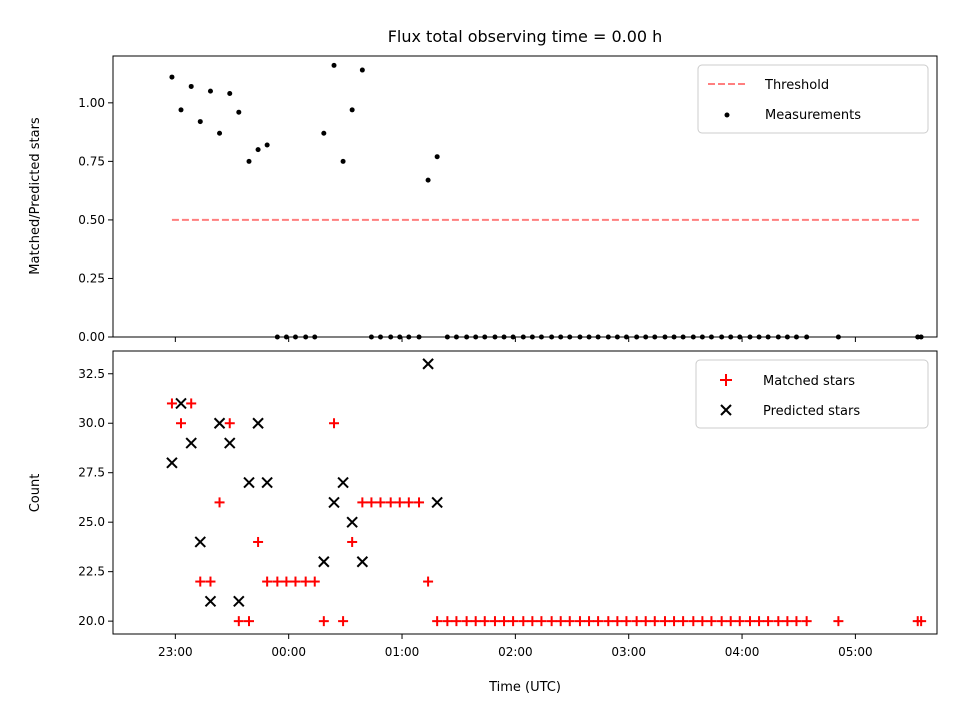 Image resolution: width=960 pixels, height=720 pixels. Describe the element at coordinates (524, 687) in the screenshot. I see `x-axis-label: Time (UTC)` at that location.